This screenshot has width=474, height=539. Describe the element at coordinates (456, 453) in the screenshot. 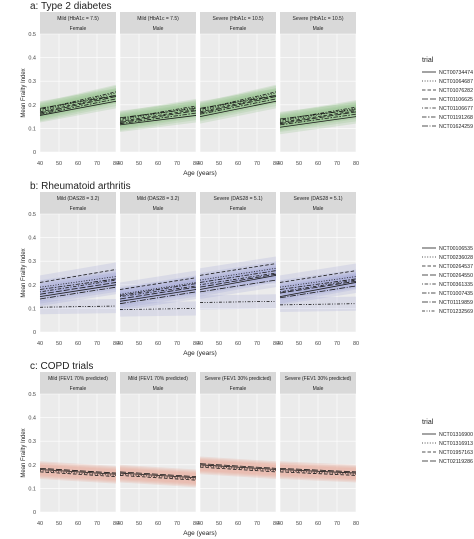

I see `legend-label: NCT01957163` at that location.